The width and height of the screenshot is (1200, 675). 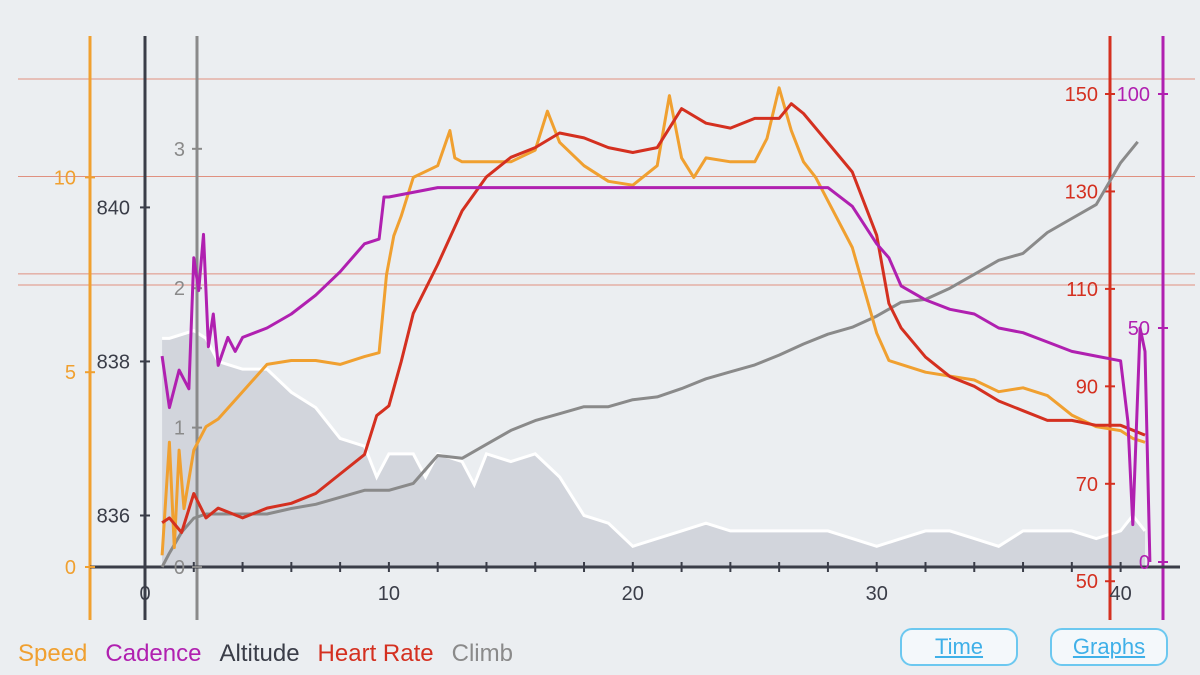 What do you see at coordinates (877, 594) in the screenshot?
I see `x-tick-label: 30` at bounding box center [877, 594].